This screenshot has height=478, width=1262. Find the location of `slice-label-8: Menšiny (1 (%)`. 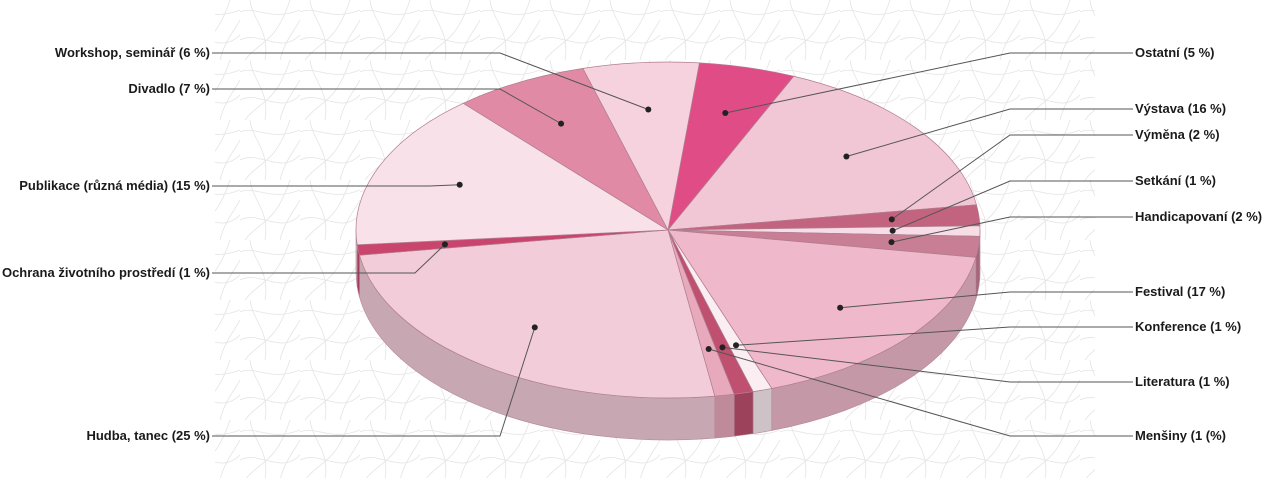

slice-label-8: Menšiny (1 (%) is located at coordinates (1180, 435).